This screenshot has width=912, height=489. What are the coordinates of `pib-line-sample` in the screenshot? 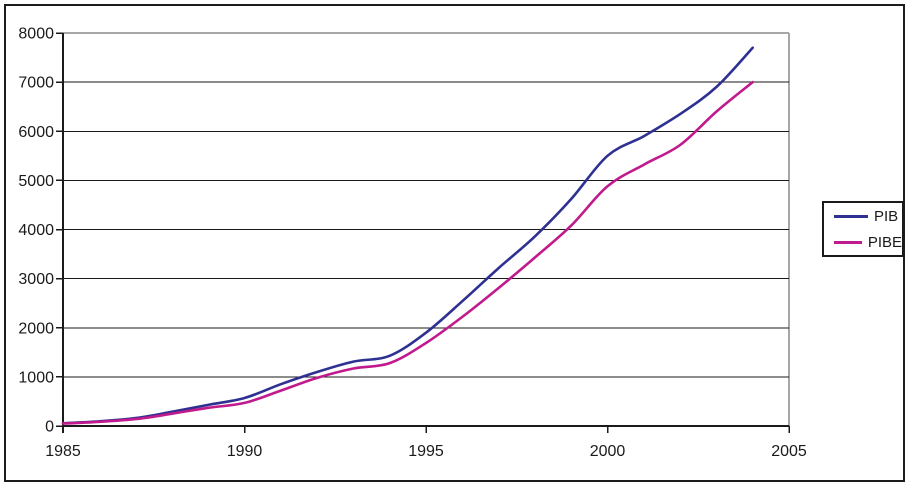 It's located at (851, 216).